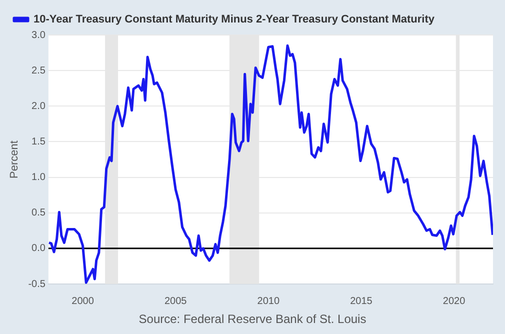 The width and height of the screenshot is (505, 334). Describe the element at coordinates (39, 248) in the screenshot. I see `y-tick-label: 0.0` at that location.